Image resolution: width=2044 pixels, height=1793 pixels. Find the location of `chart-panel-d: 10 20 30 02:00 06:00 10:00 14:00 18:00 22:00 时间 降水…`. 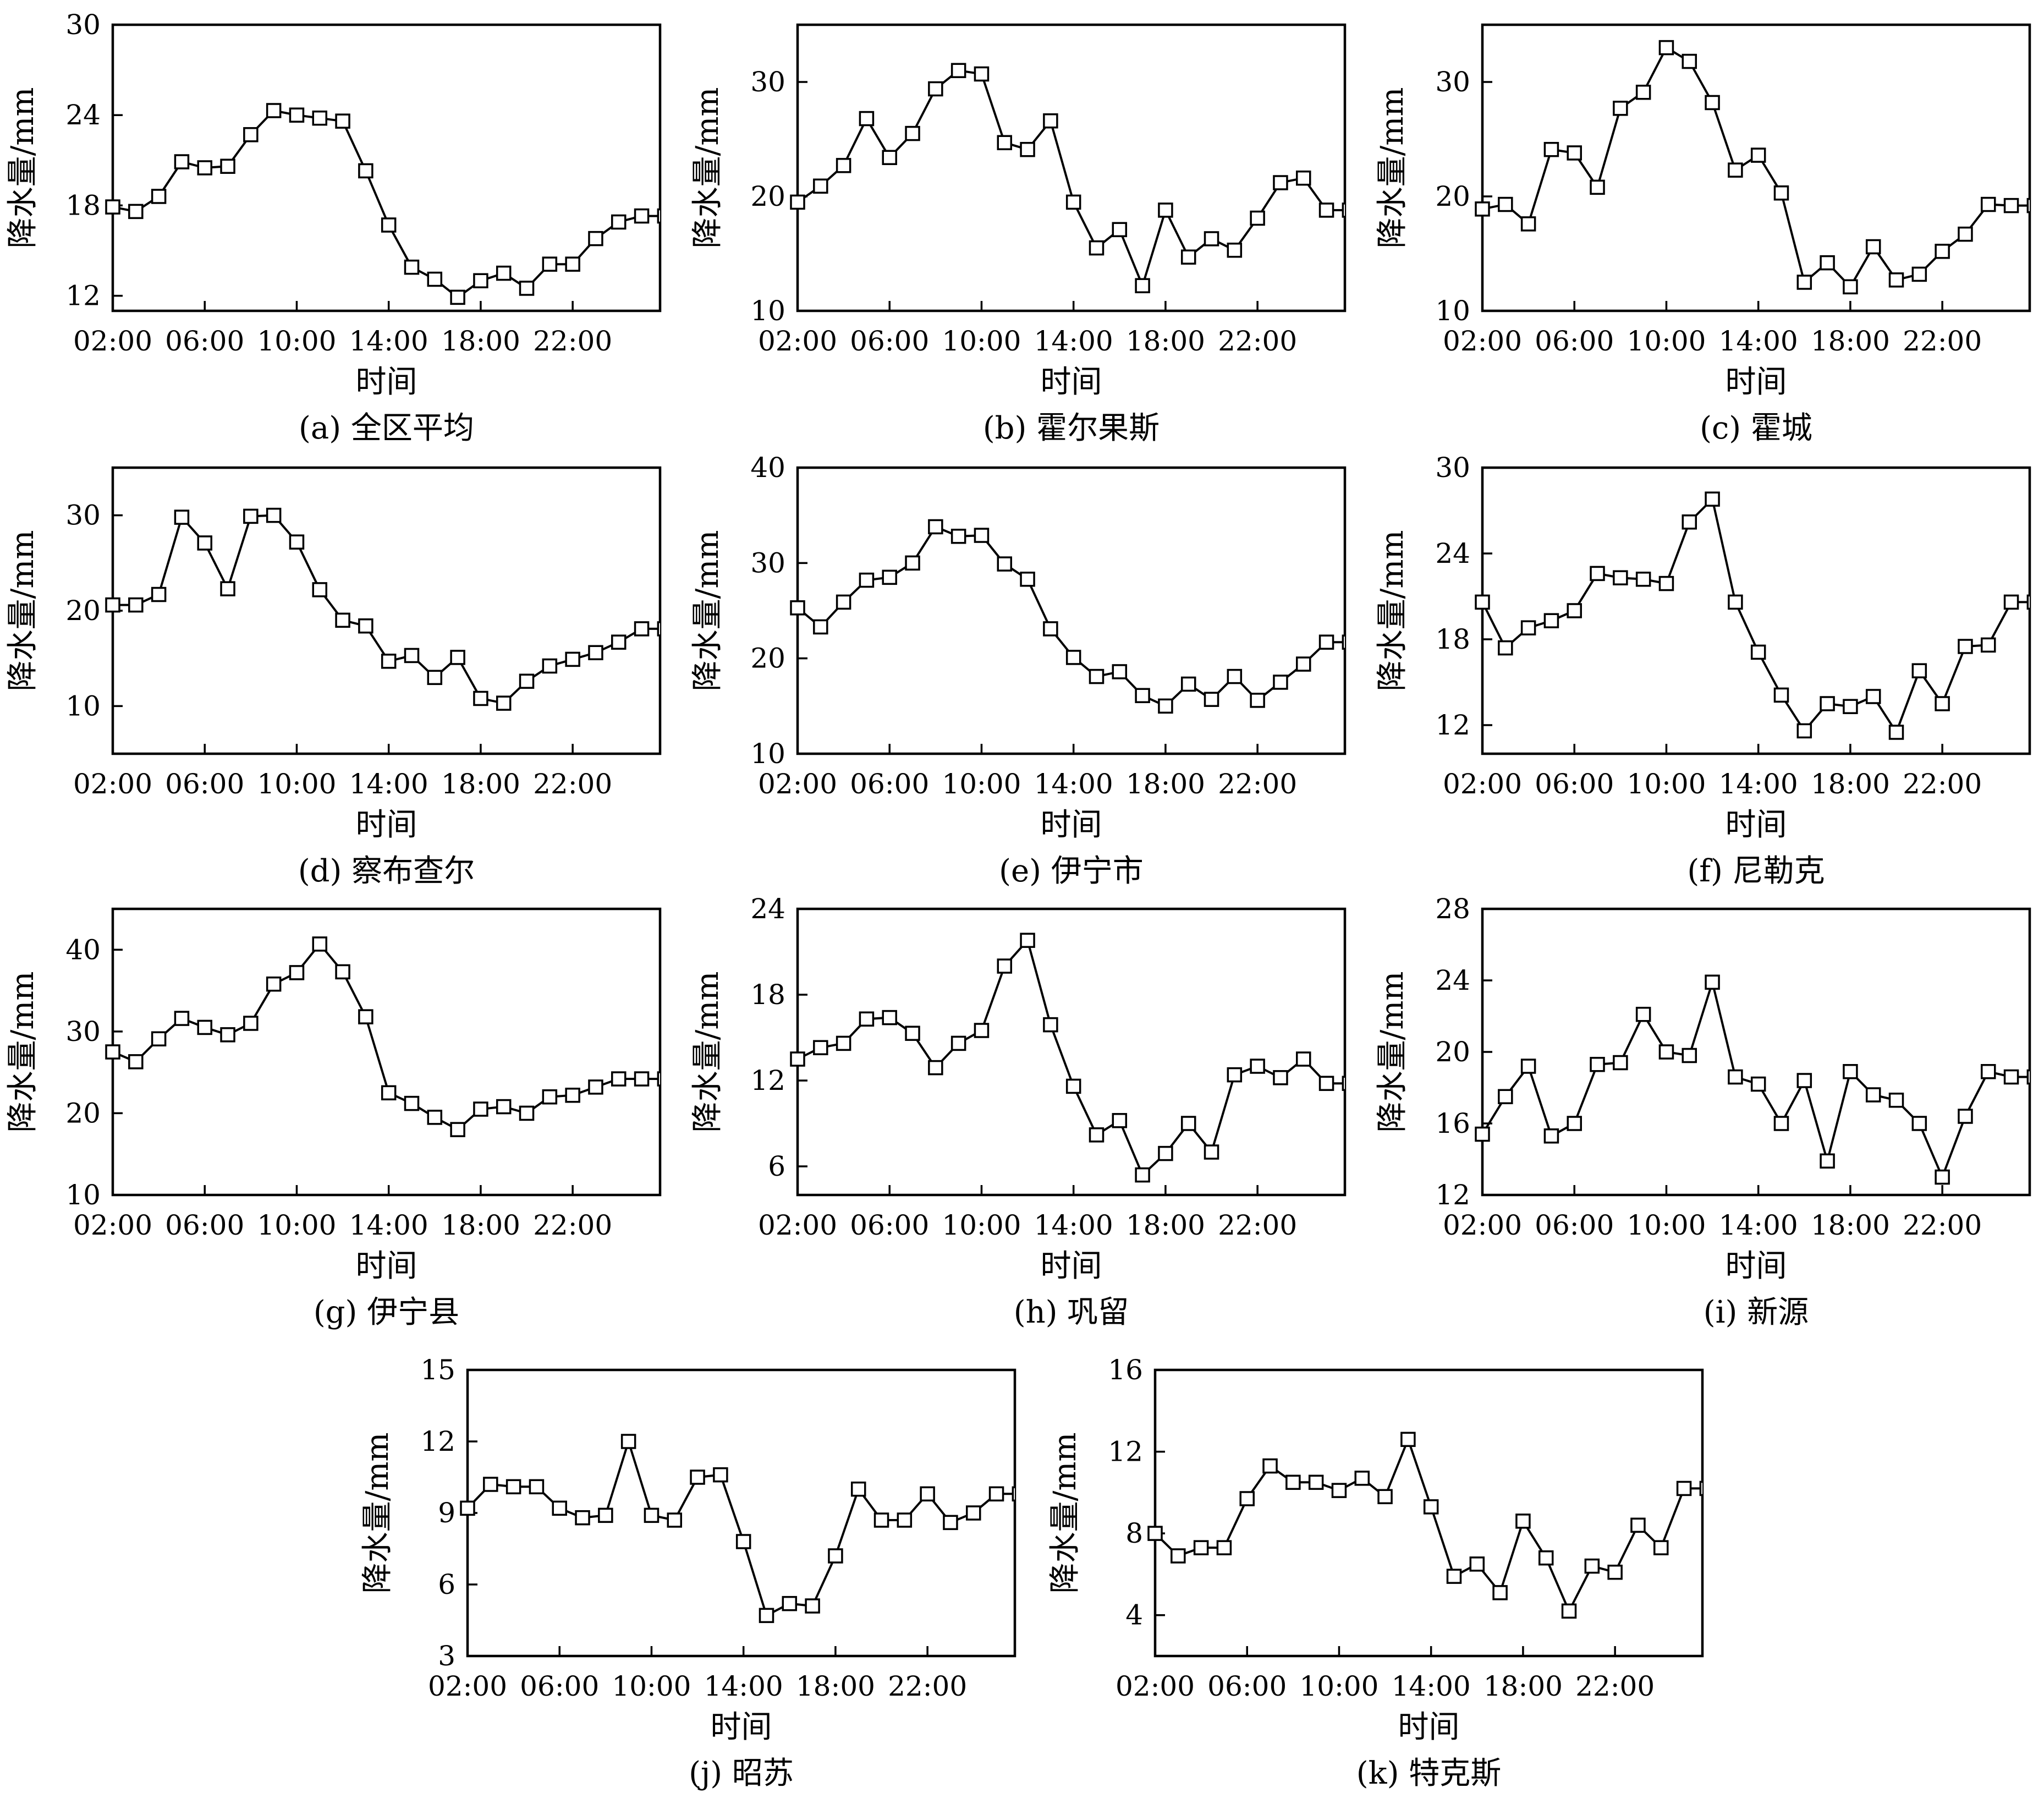

chart-panel-d: 10 20 30 02:00 06:00 10:00 14:00 18:00 22:00 时间 降水… is located at coordinates (333, 677).